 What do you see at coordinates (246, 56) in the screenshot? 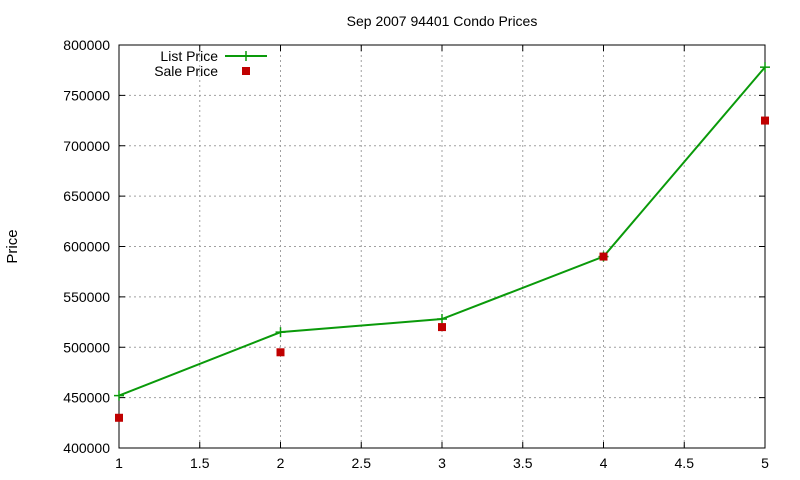
I see `legend-marker-list-price` at bounding box center [246, 56].